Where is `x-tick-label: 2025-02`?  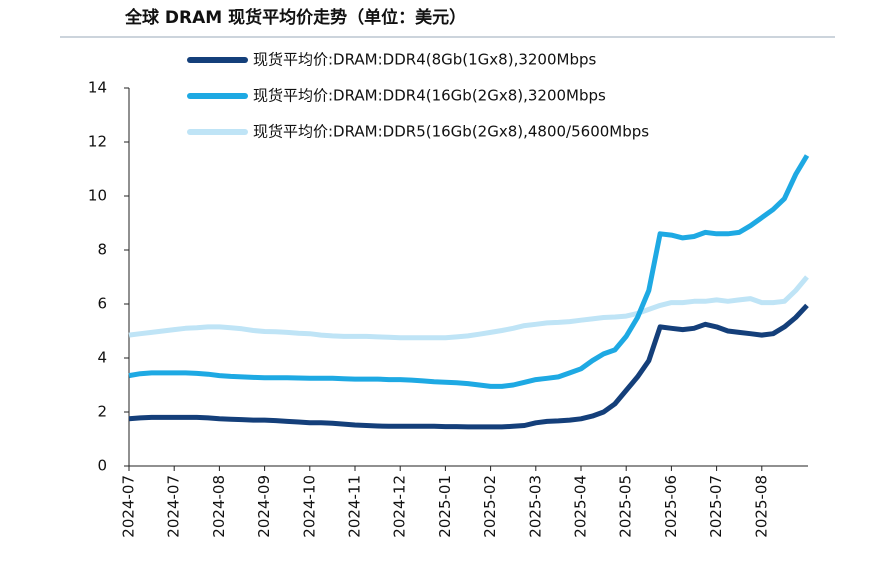
x-tick-label: 2025-02 is located at coordinates (490, 506).